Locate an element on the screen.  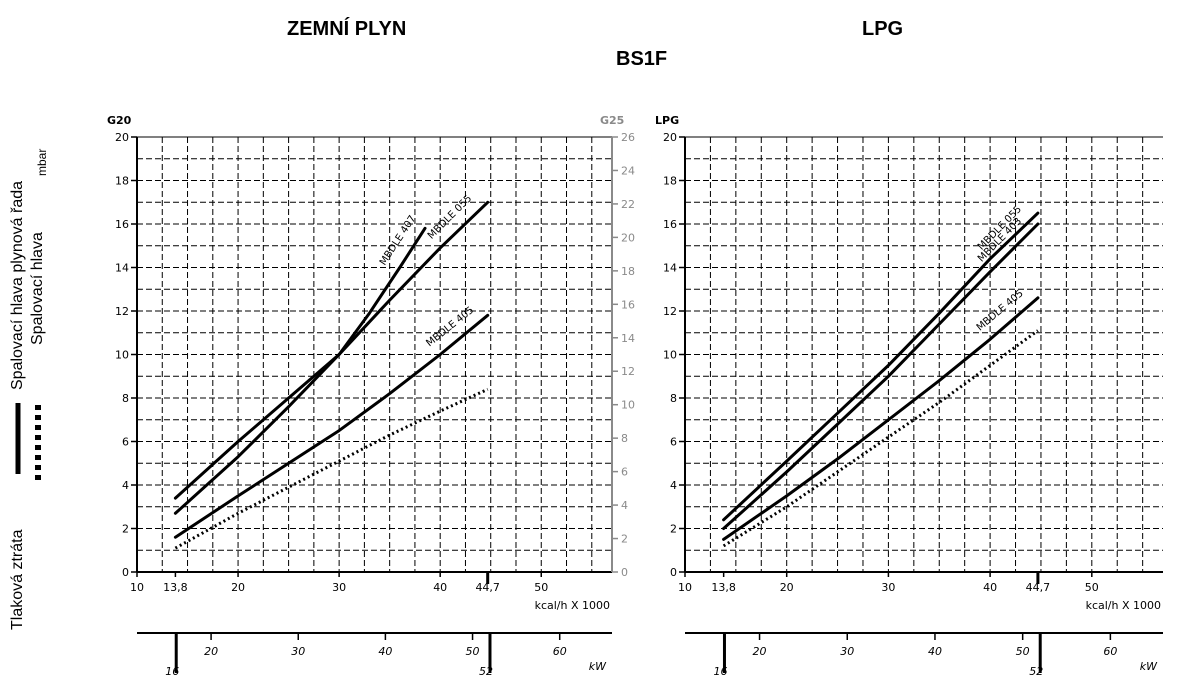
y-right-tick-label: 24 is located at coordinates (628, 170).